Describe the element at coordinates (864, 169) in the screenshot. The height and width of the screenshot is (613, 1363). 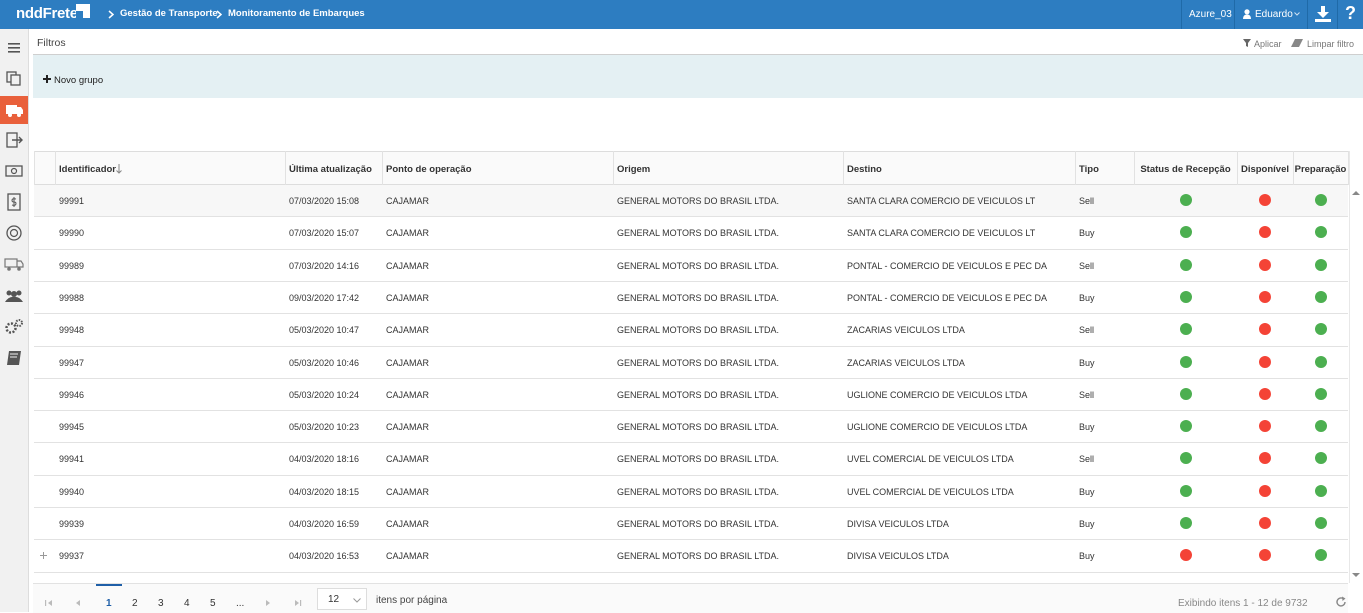
I see `column-header: Destino` at that location.